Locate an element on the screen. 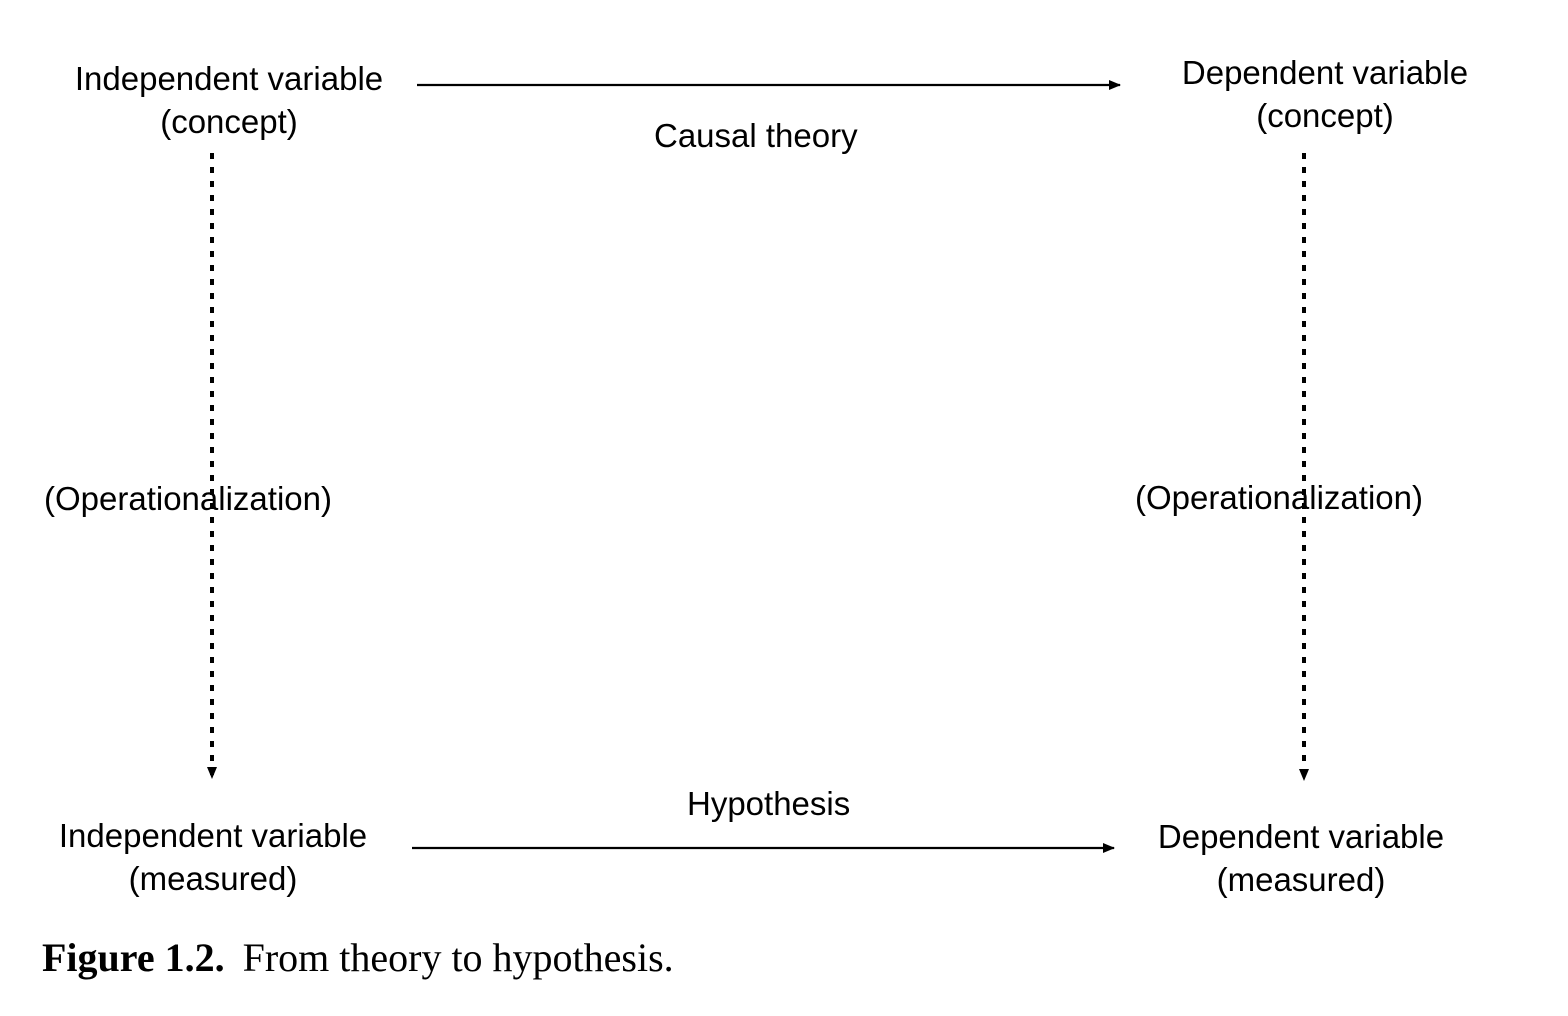 This screenshot has height=1016, width=1568. figure-number: Figure 1.2. is located at coordinates (133, 957).